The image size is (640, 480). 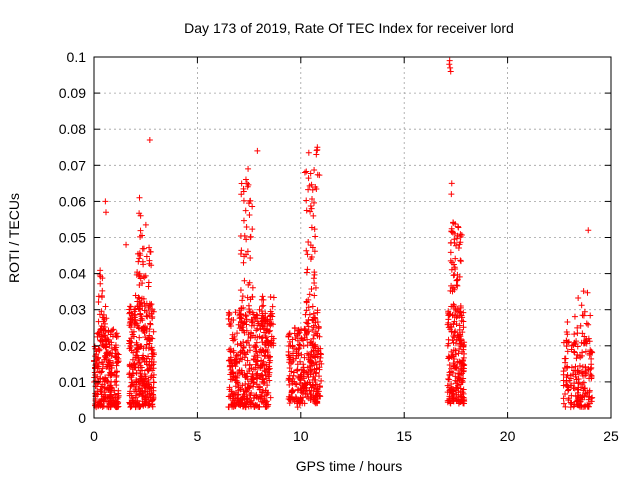 What do you see at coordinates (14, 238) in the screenshot?
I see `y-axis-label: ROTI / TECUs` at bounding box center [14, 238].